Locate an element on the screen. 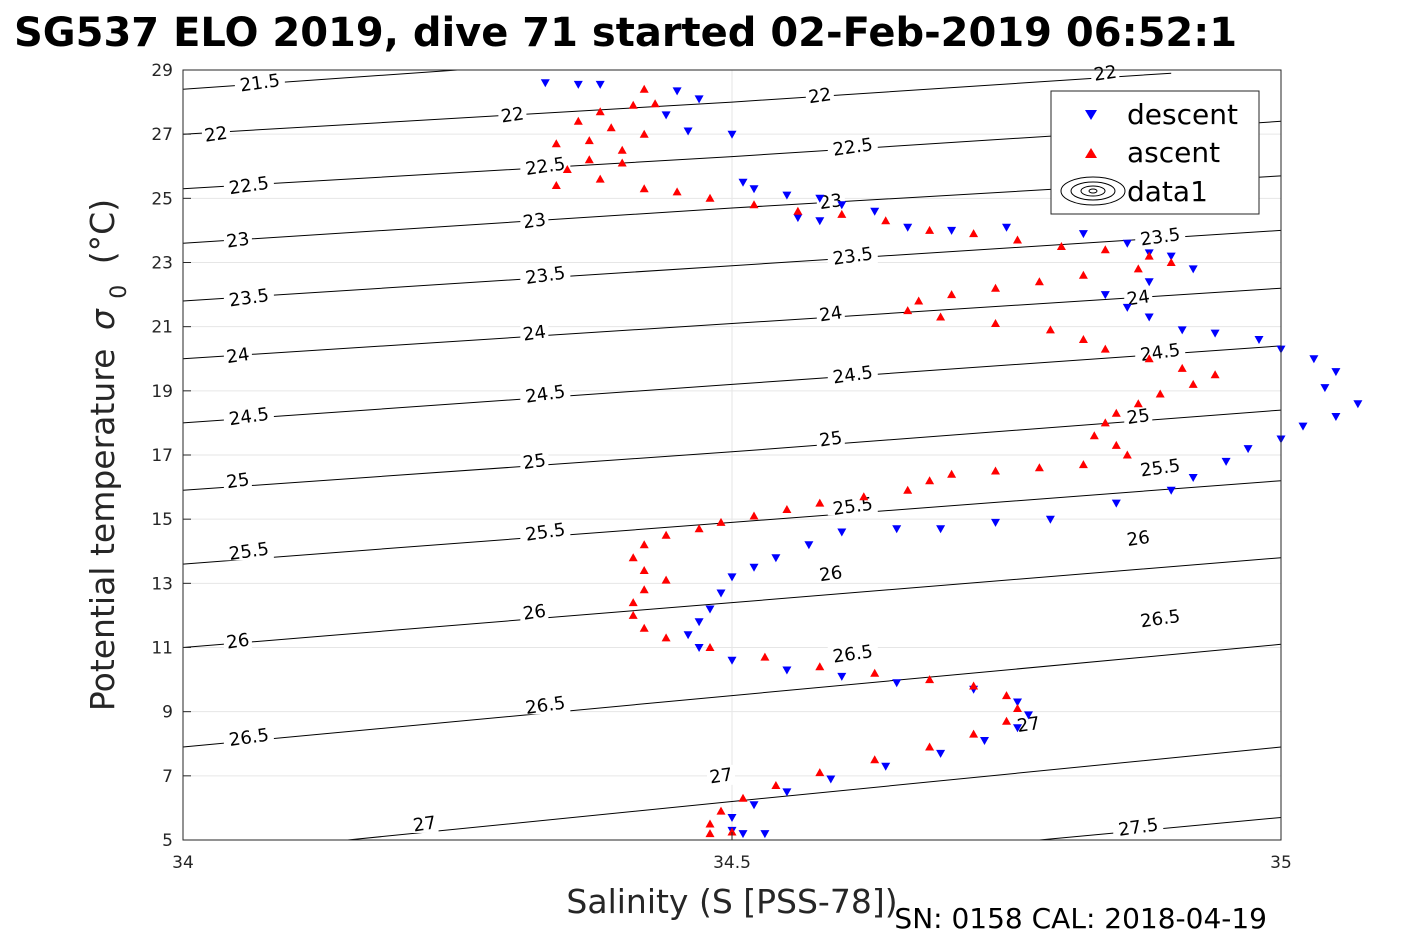 The image size is (1417, 945). y-axis-label-unit: (°C) is located at coordinates (102, 231).